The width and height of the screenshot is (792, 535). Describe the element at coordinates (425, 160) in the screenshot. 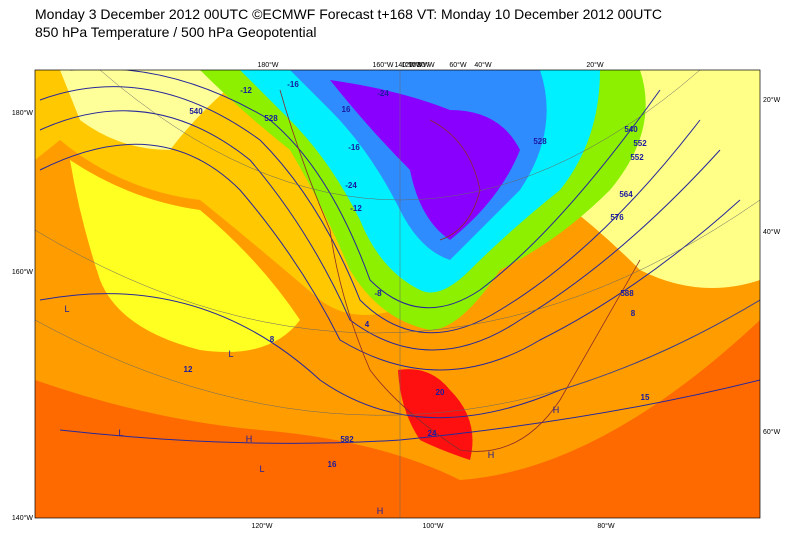

I see `coldest-purple` at that location.